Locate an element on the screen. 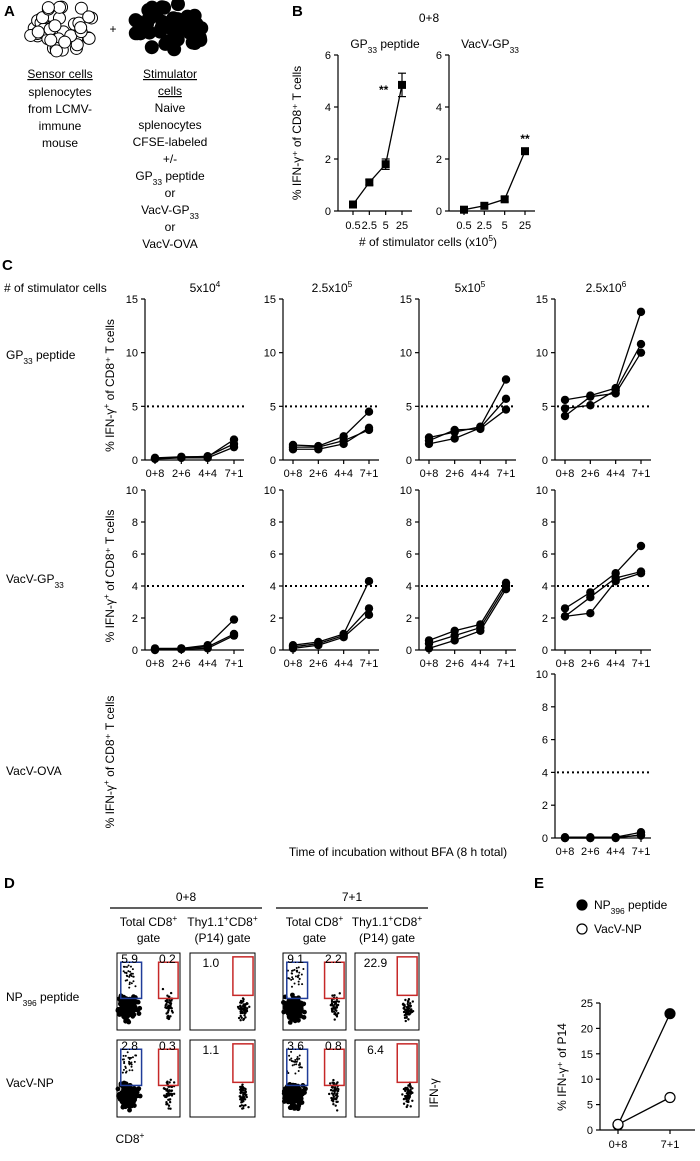  x-tick-label: 25 is located at coordinates (525, 226).